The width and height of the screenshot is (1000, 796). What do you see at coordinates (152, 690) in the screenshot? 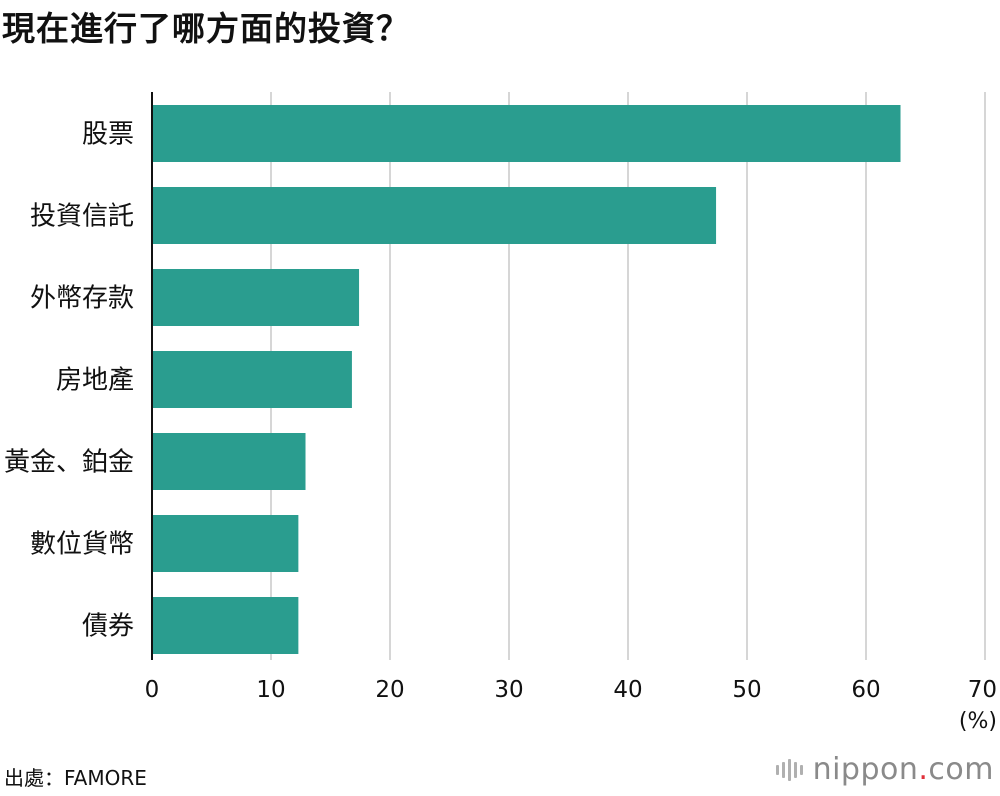
I see `x-tick-label: 0` at bounding box center [152, 690].